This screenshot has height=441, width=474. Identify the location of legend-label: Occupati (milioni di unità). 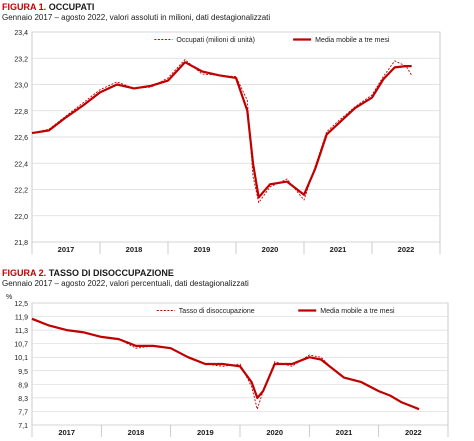
(215, 40).